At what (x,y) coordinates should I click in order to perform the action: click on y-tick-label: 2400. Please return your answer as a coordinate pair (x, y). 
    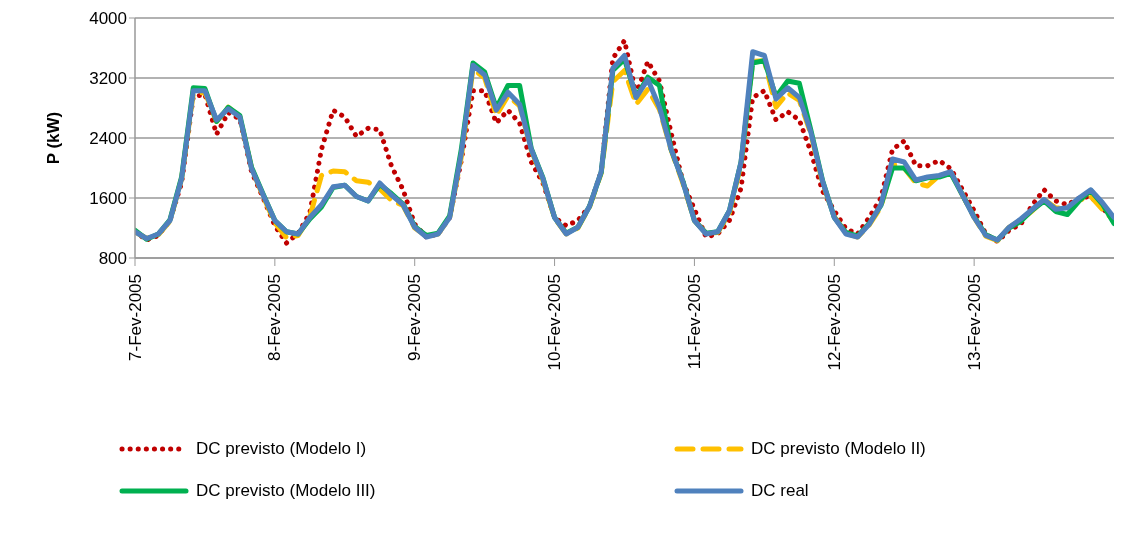
    Looking at the image, I should click on (108, 139).